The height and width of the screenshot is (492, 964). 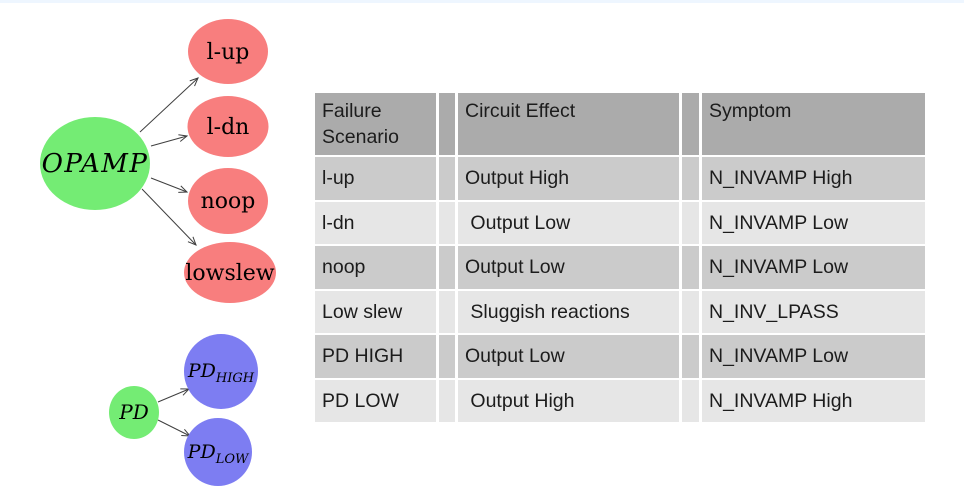 I want to click on node-pd-high-label: PDHIGH, so click(x=221, y=373).